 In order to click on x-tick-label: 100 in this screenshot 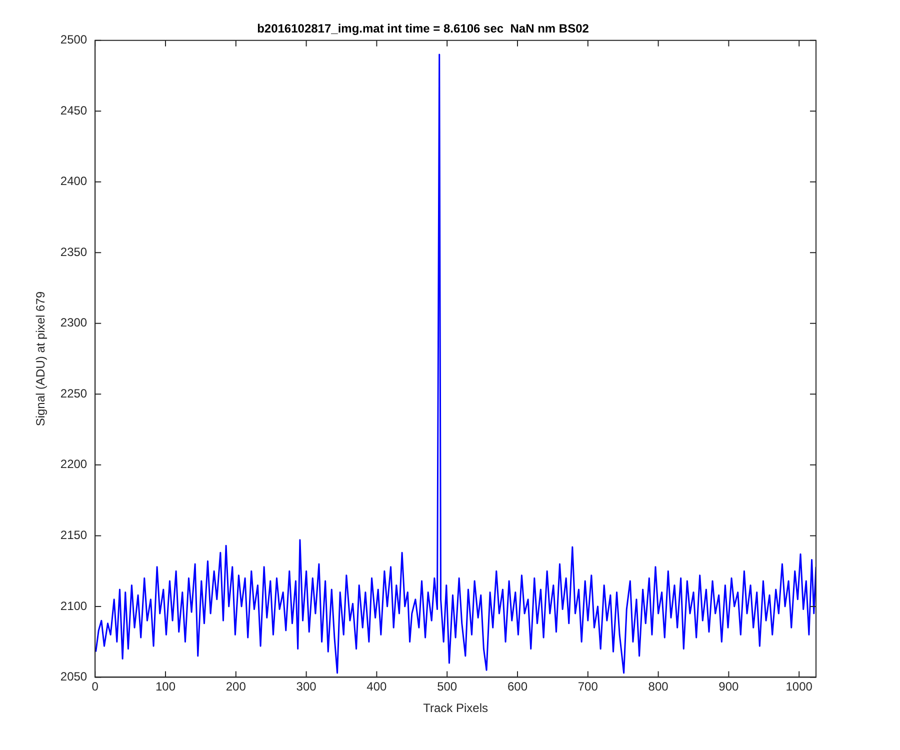, I will do `click(165, 687)`.